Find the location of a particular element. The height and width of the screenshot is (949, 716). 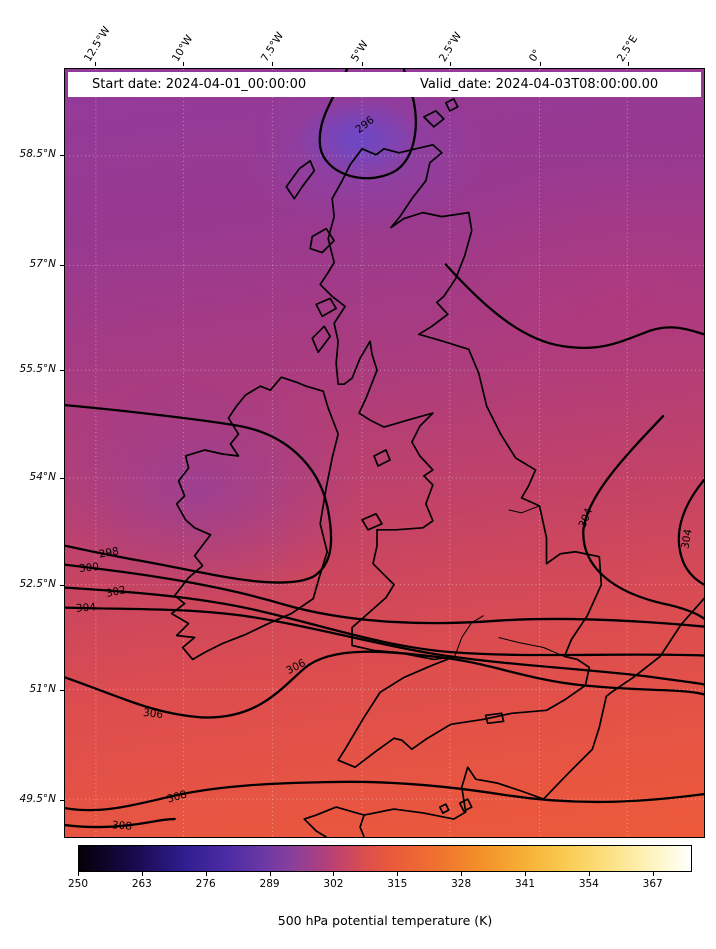

lat-tick-label: 55.5°N is located at coordinates (37, 369).